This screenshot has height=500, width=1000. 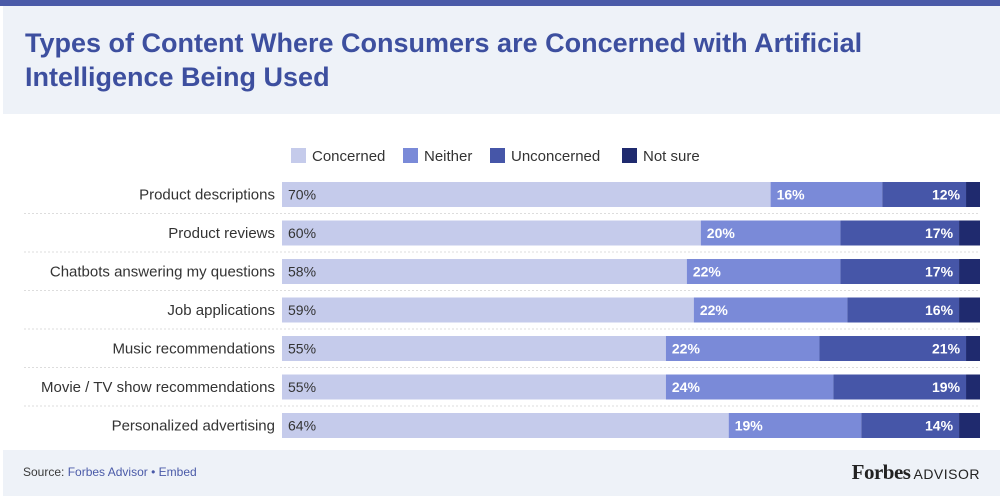 What do you see at coordinates (707, 272) in the screenshot?
I see `data-label-neither-chatbots-answering-my-questions: 22%` at bounding box center [707, 272].